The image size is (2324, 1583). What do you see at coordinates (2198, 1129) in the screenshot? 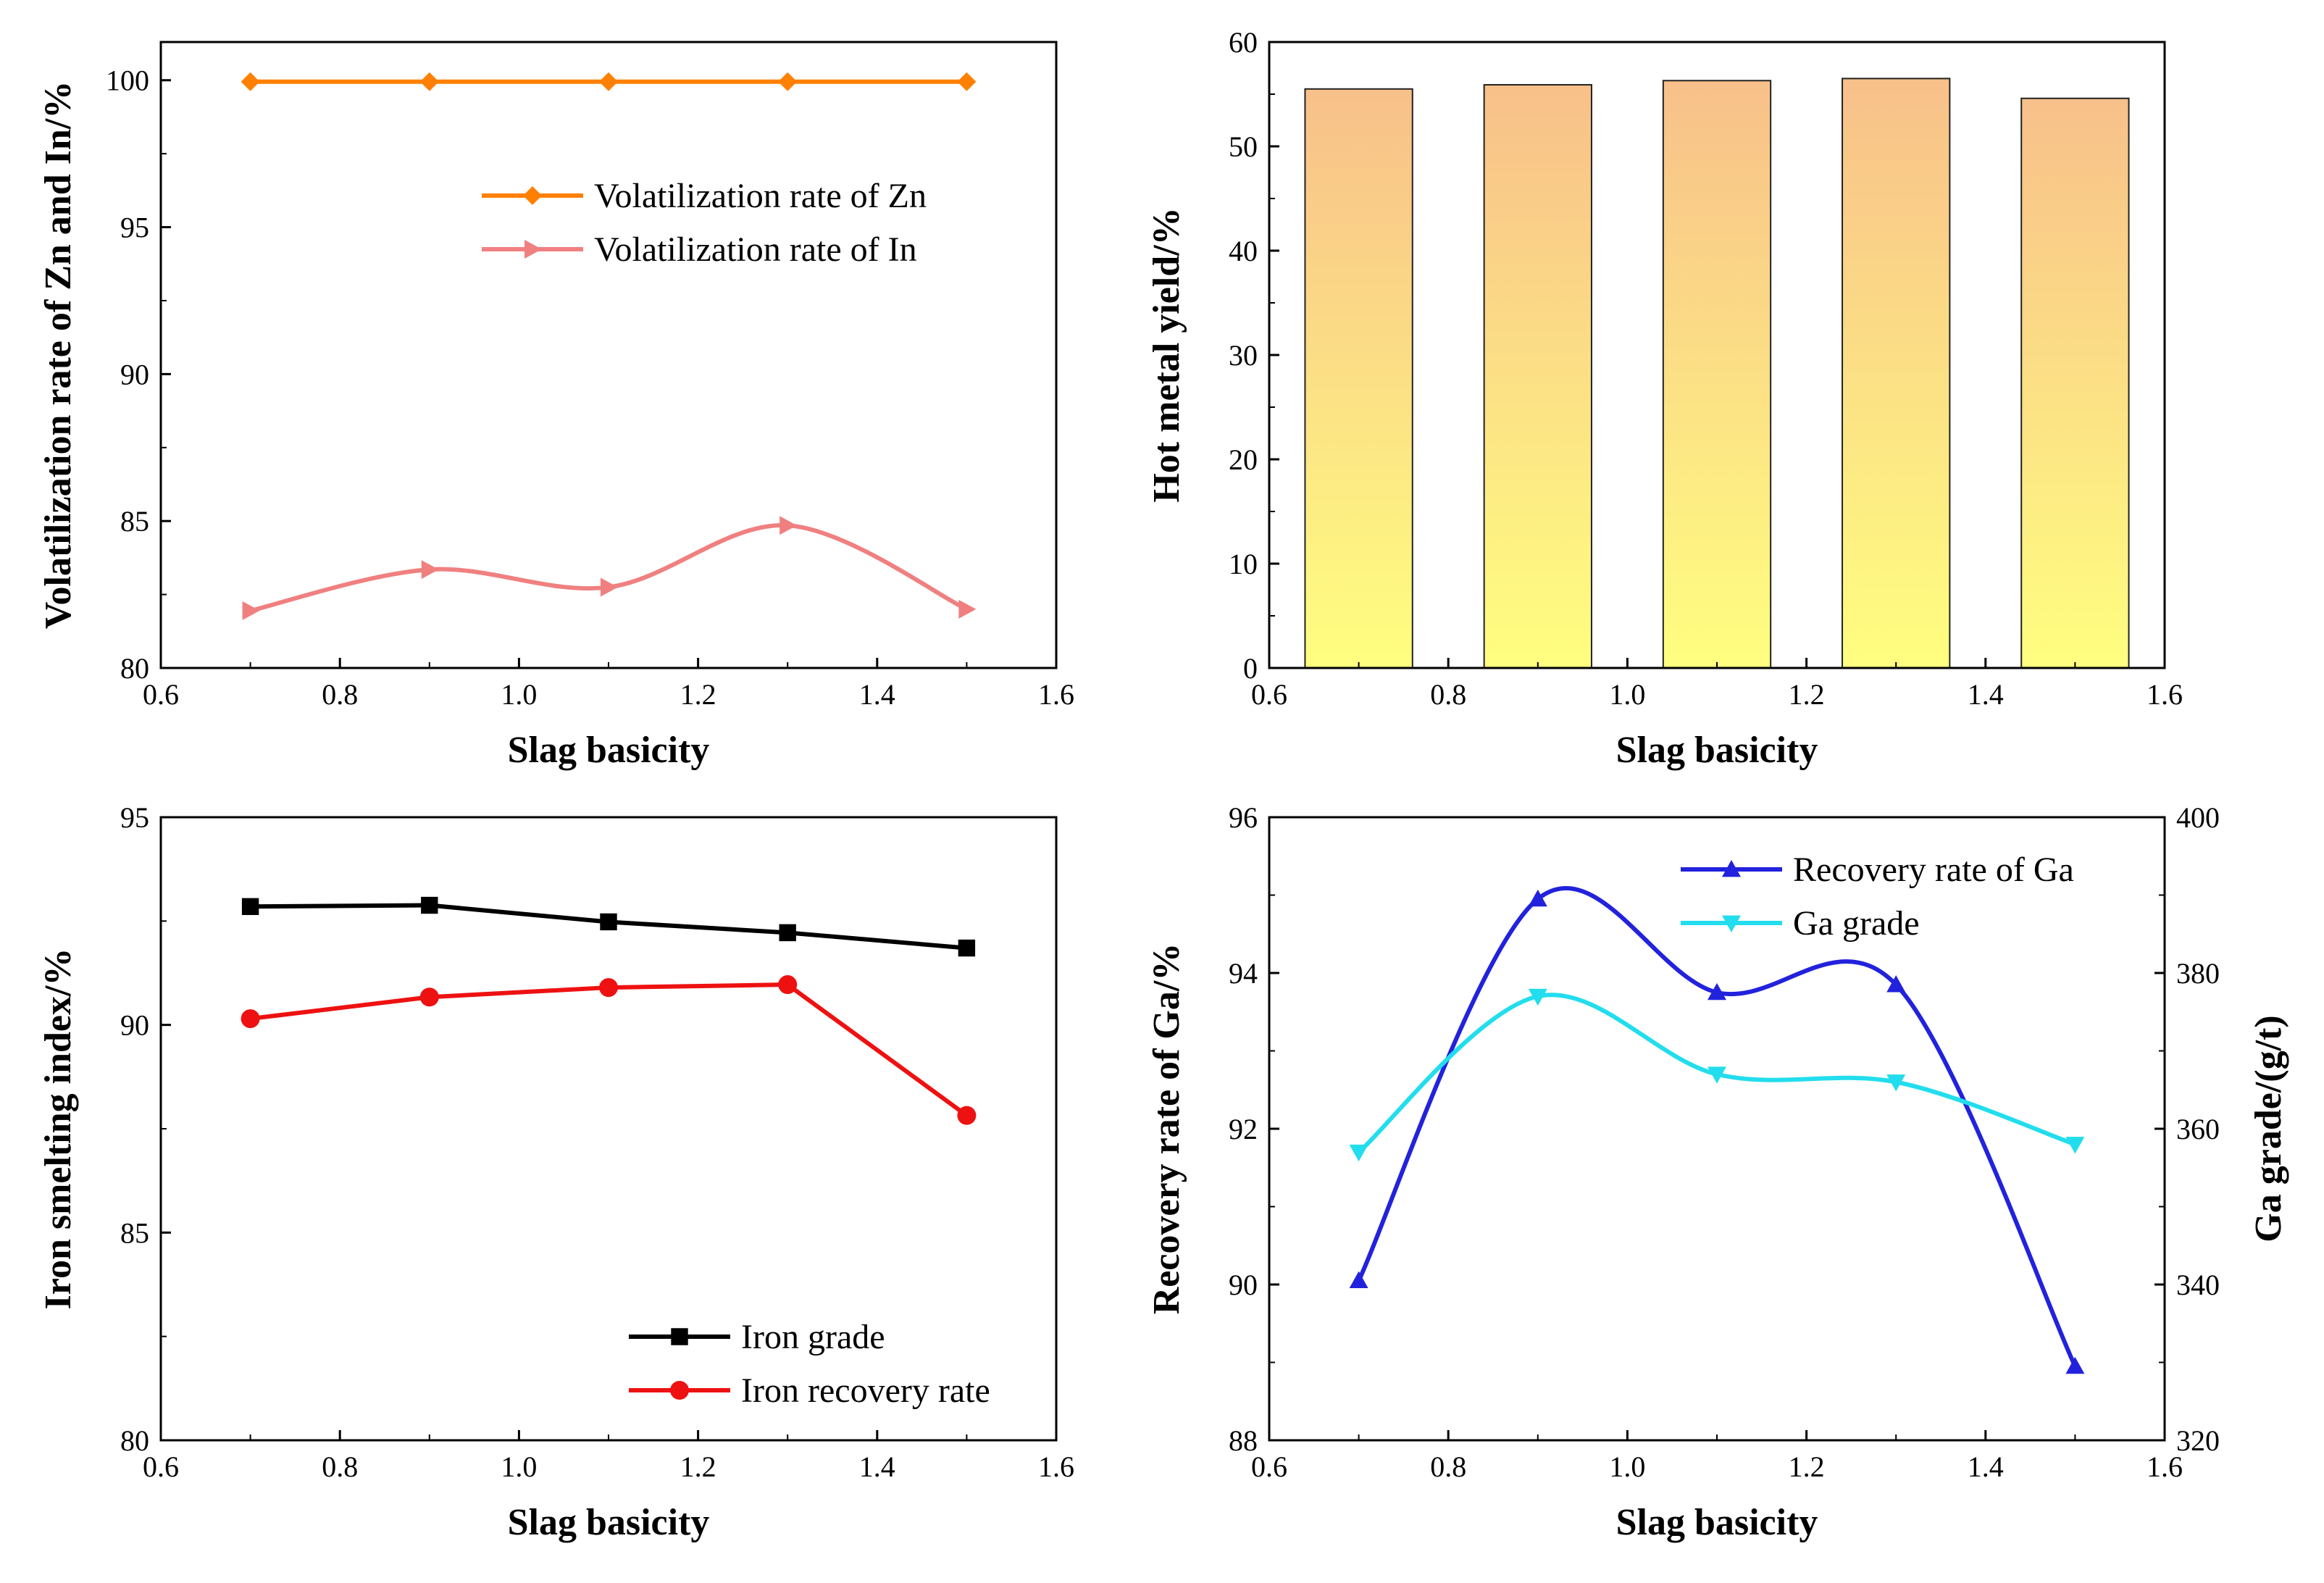
I see `y2-tick-label: 360` at bounding box center [2198, 1129].